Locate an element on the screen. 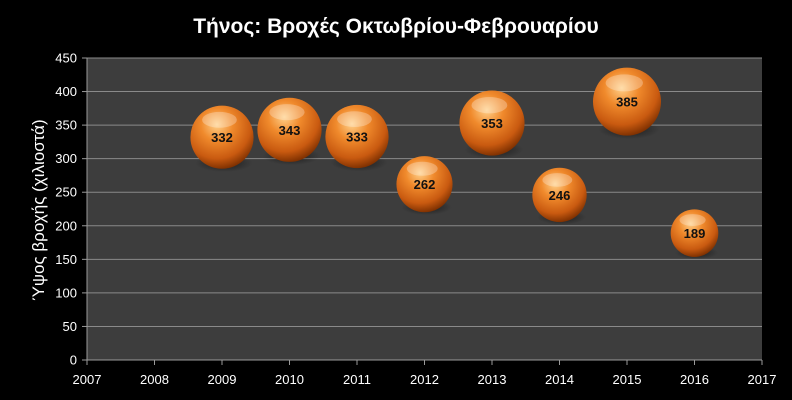  bubble-2011 is located at coordinates (357, 136).